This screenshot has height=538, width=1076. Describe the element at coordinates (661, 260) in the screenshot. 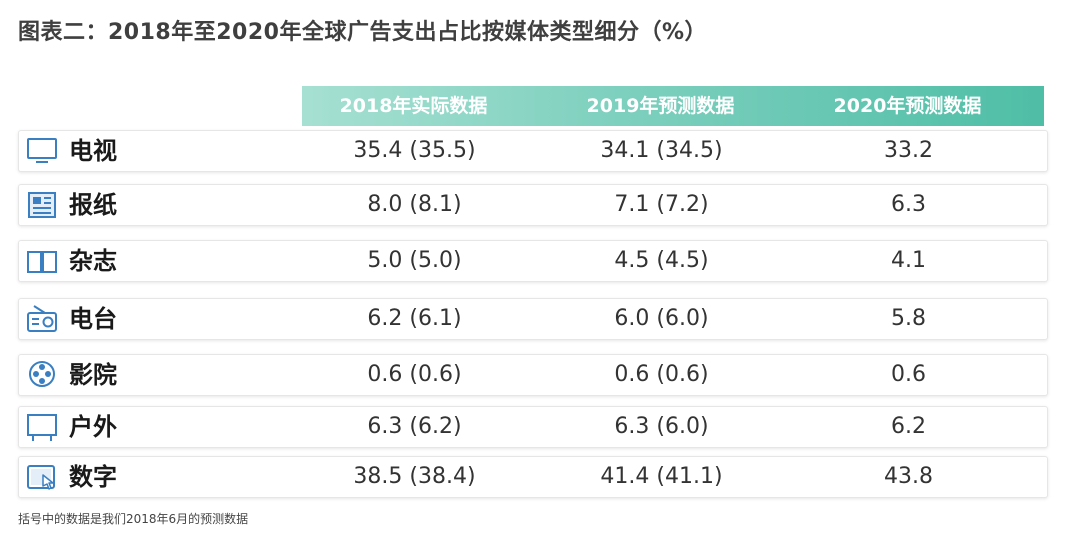

I see `cell-magazine-2019: 4.5 (4.5)` at that location.